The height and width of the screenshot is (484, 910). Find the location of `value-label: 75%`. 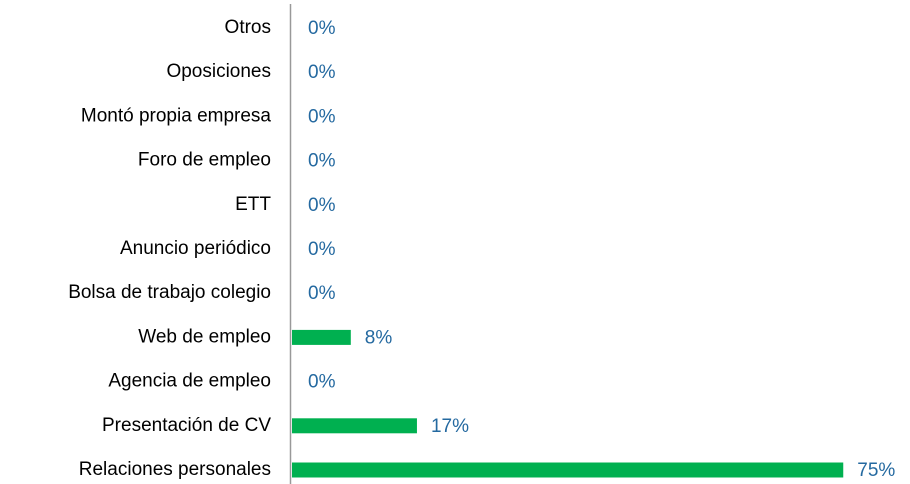

value-label: 75% is located at coordinates (876, 470).